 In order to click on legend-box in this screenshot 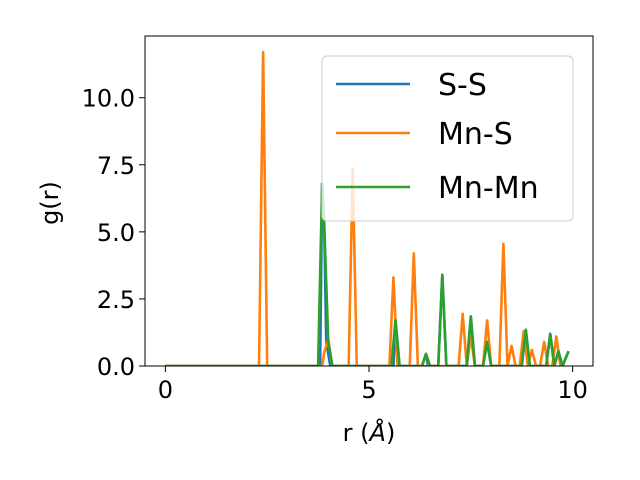, I will do `click(447, 138)`.